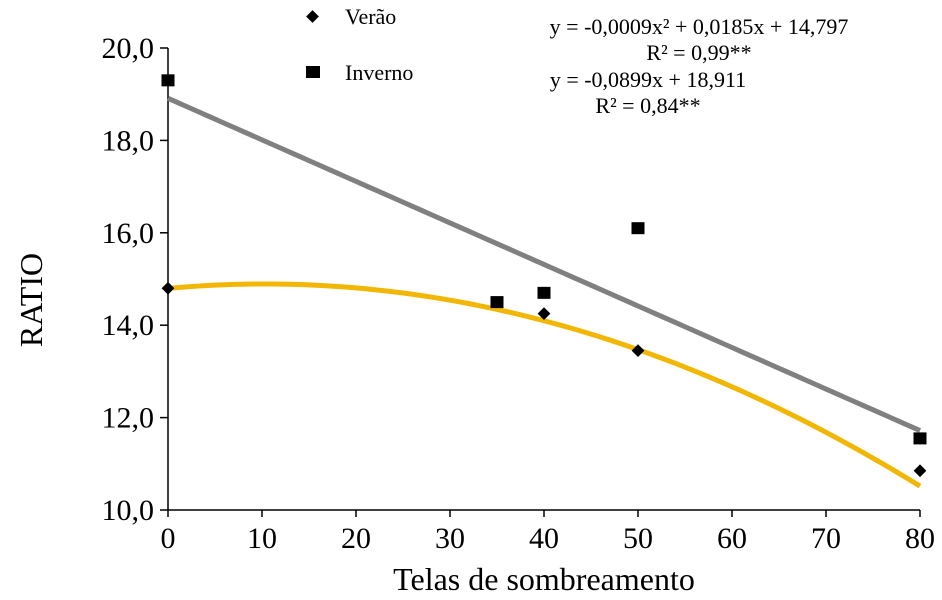 The height and width of the screenshot is (600, 942). Describe the element at coordinates (638, 538) in the screenshot. I see `x-tick-label: 50` at that location.